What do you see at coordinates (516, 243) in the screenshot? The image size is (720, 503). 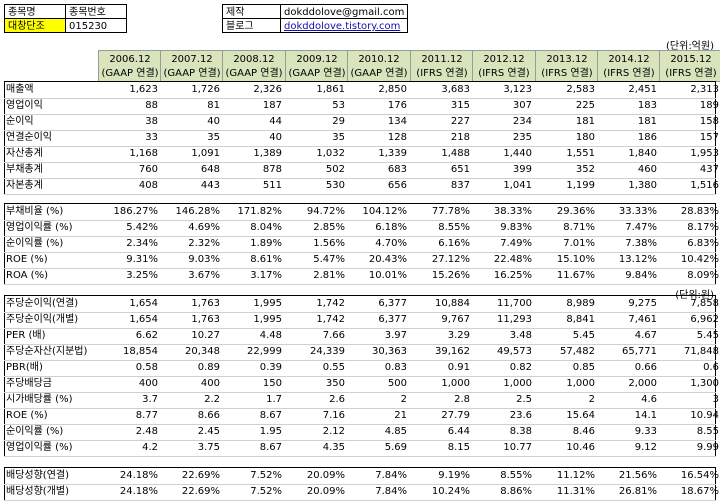 I see `table-cell: 7.49%` at bounding box center [516, 243].